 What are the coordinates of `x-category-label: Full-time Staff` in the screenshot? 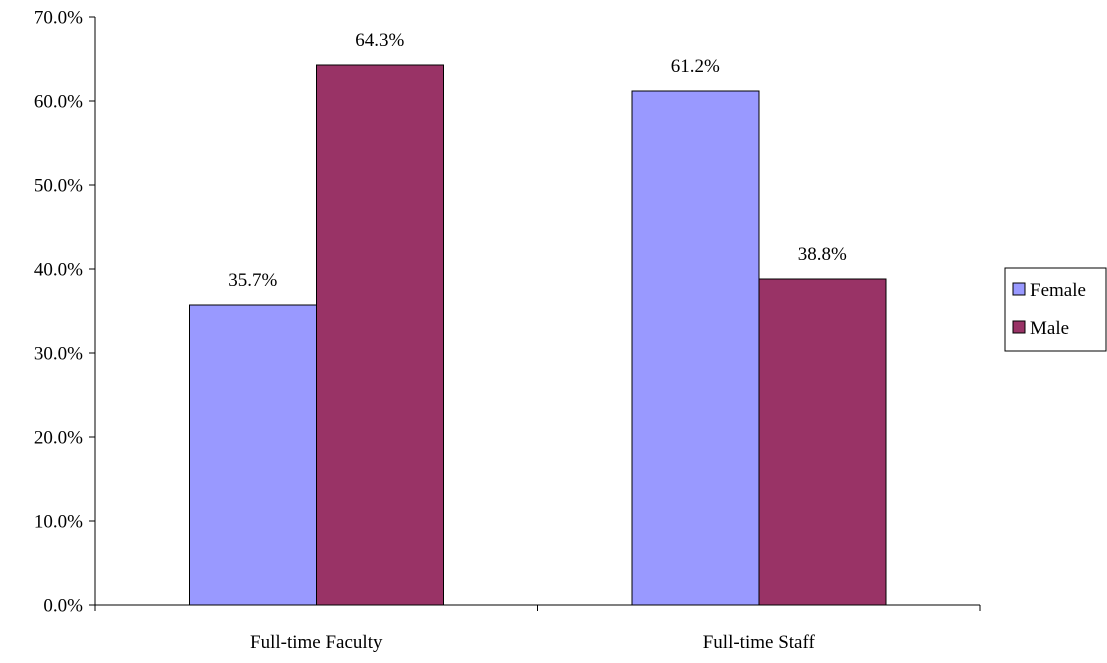 It's located at (759, 642).